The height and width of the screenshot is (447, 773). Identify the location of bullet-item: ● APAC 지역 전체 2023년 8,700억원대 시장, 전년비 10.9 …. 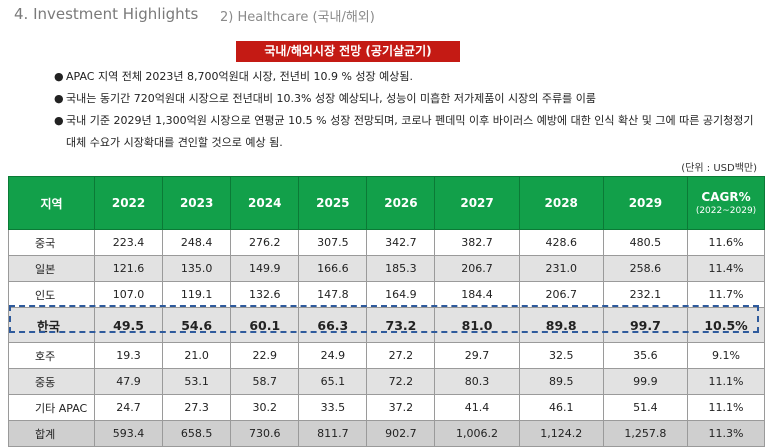
(404, 77).